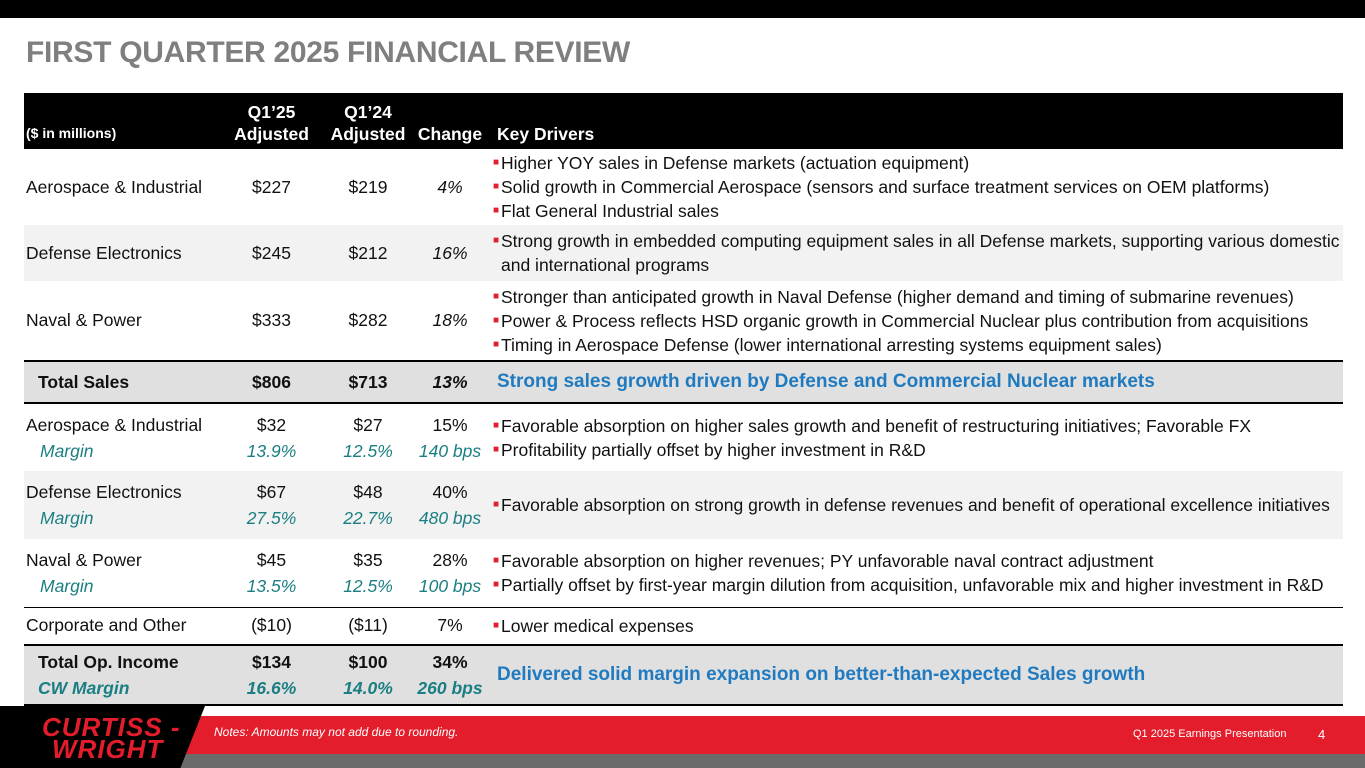  Describe the element at coordinates (122, 675) in the screenshot. I see `total-op-income-label: Total Op. Income CW Margin` at that location.